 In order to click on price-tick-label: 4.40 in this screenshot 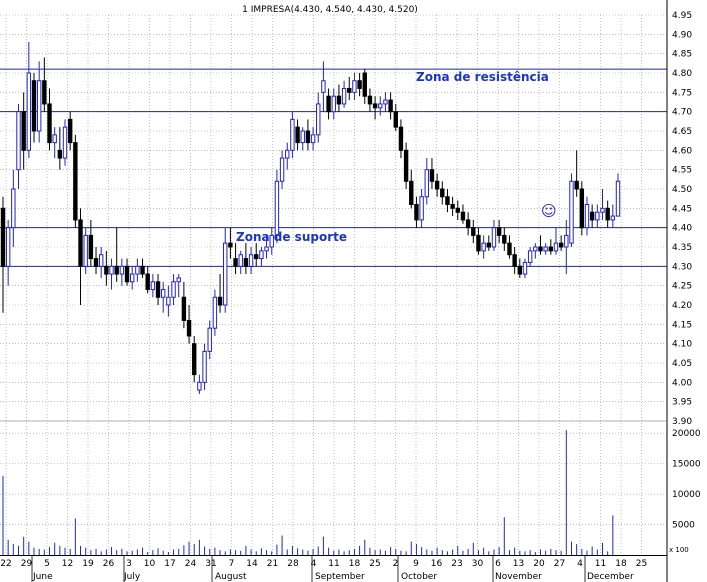, I will do `click(682, 229)`.